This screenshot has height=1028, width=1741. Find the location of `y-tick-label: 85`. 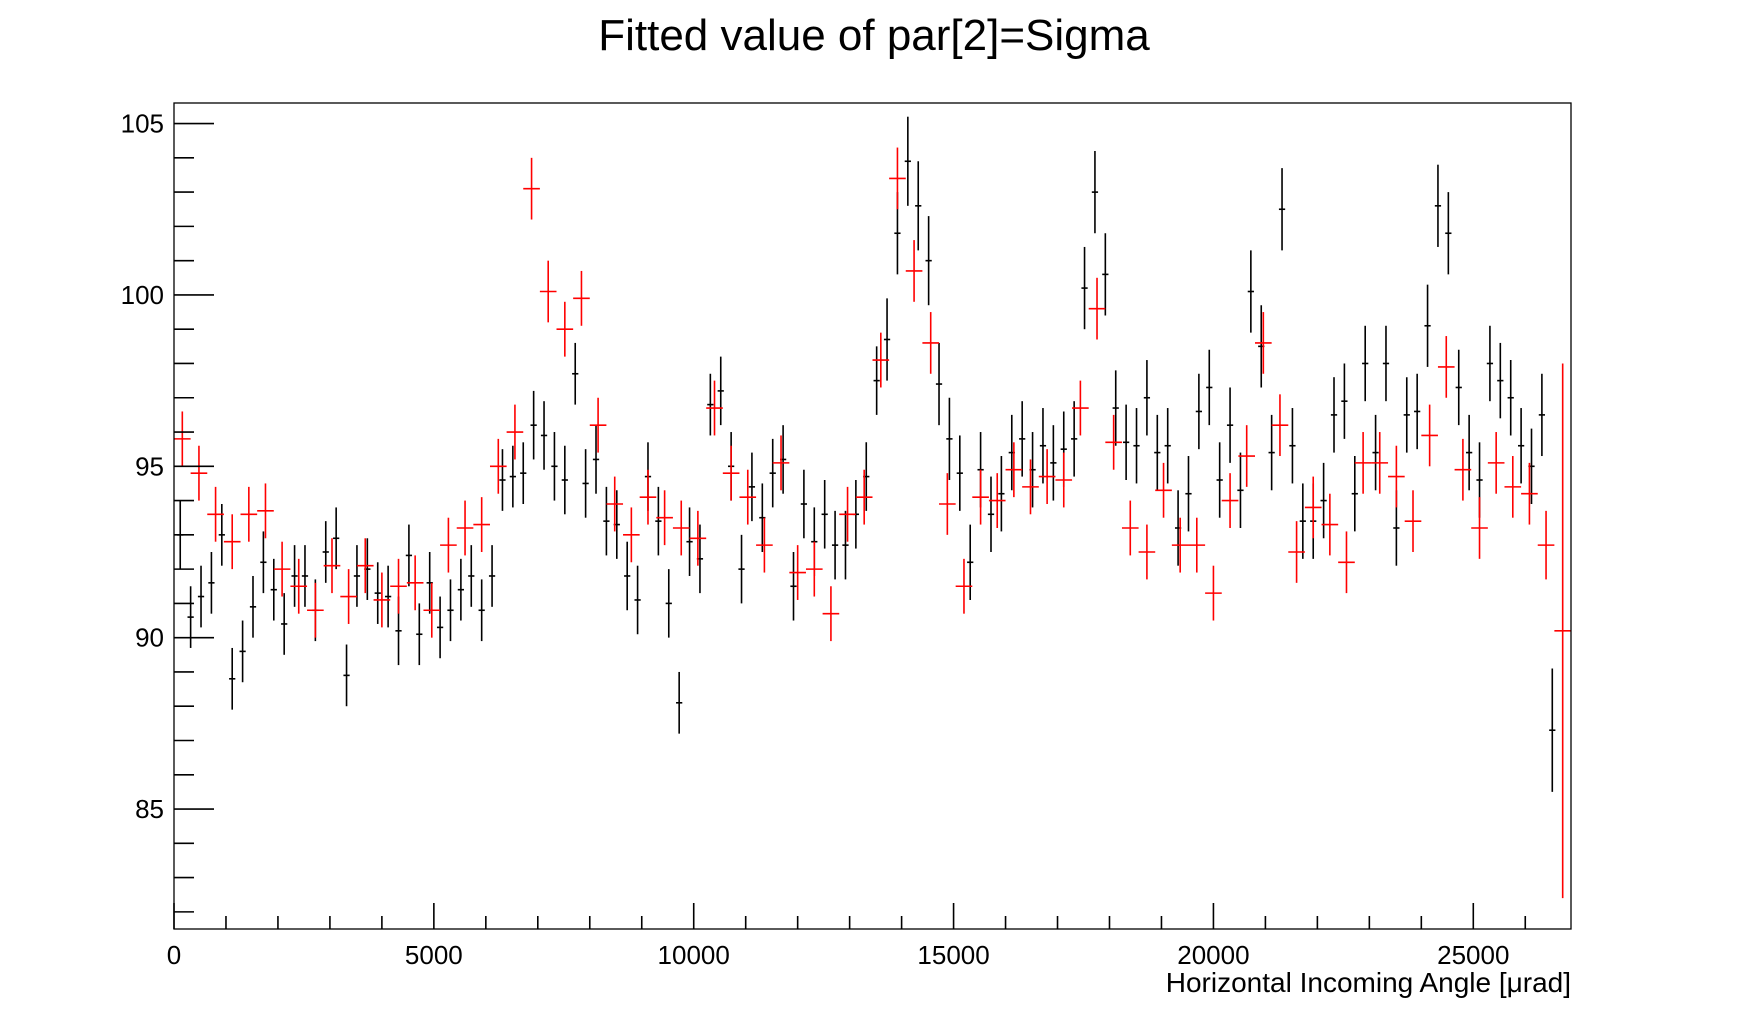

y-tick-label: 85 is located at coordinates (149, 809).